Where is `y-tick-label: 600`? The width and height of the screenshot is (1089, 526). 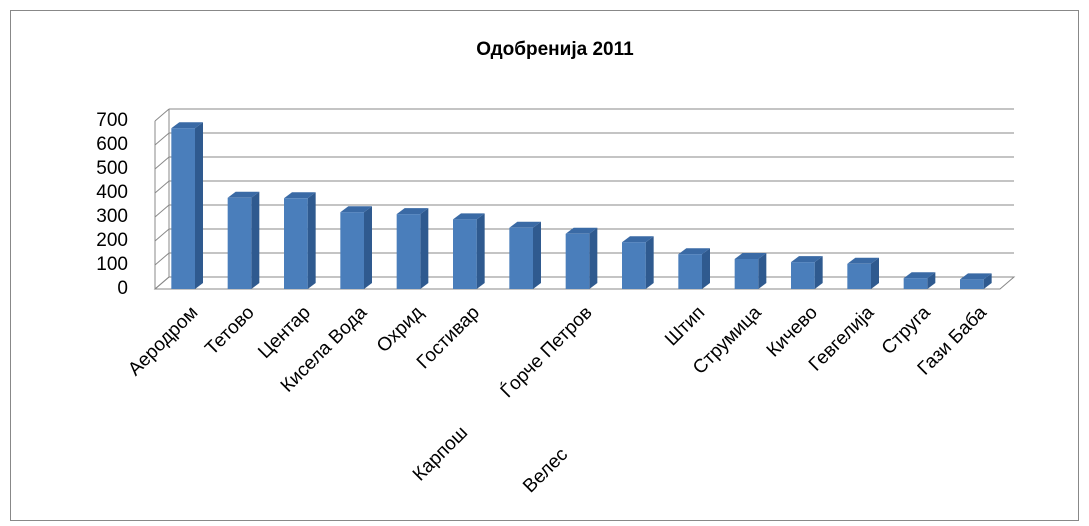 y-tick-label: 600 is located at coordinates (112, 144).